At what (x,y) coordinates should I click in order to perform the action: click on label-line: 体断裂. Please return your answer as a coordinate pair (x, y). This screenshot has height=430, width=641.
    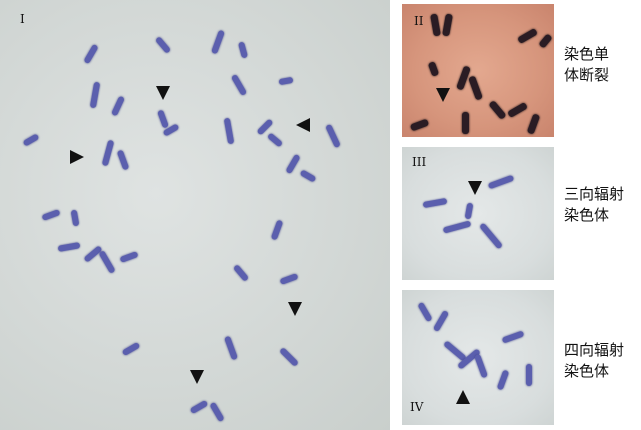
    Looking at the image, I should click on (587, 75).